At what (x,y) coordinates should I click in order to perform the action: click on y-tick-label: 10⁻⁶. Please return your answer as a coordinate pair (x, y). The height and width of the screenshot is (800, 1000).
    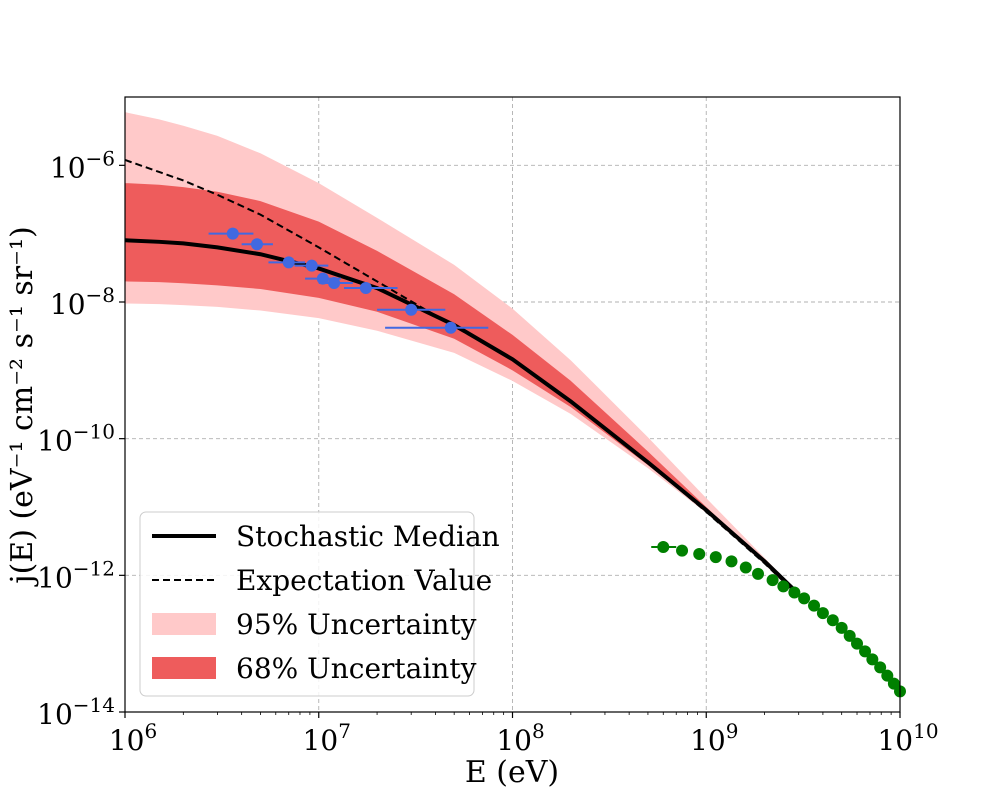
    Looking at the image, I should click on (82, 165).